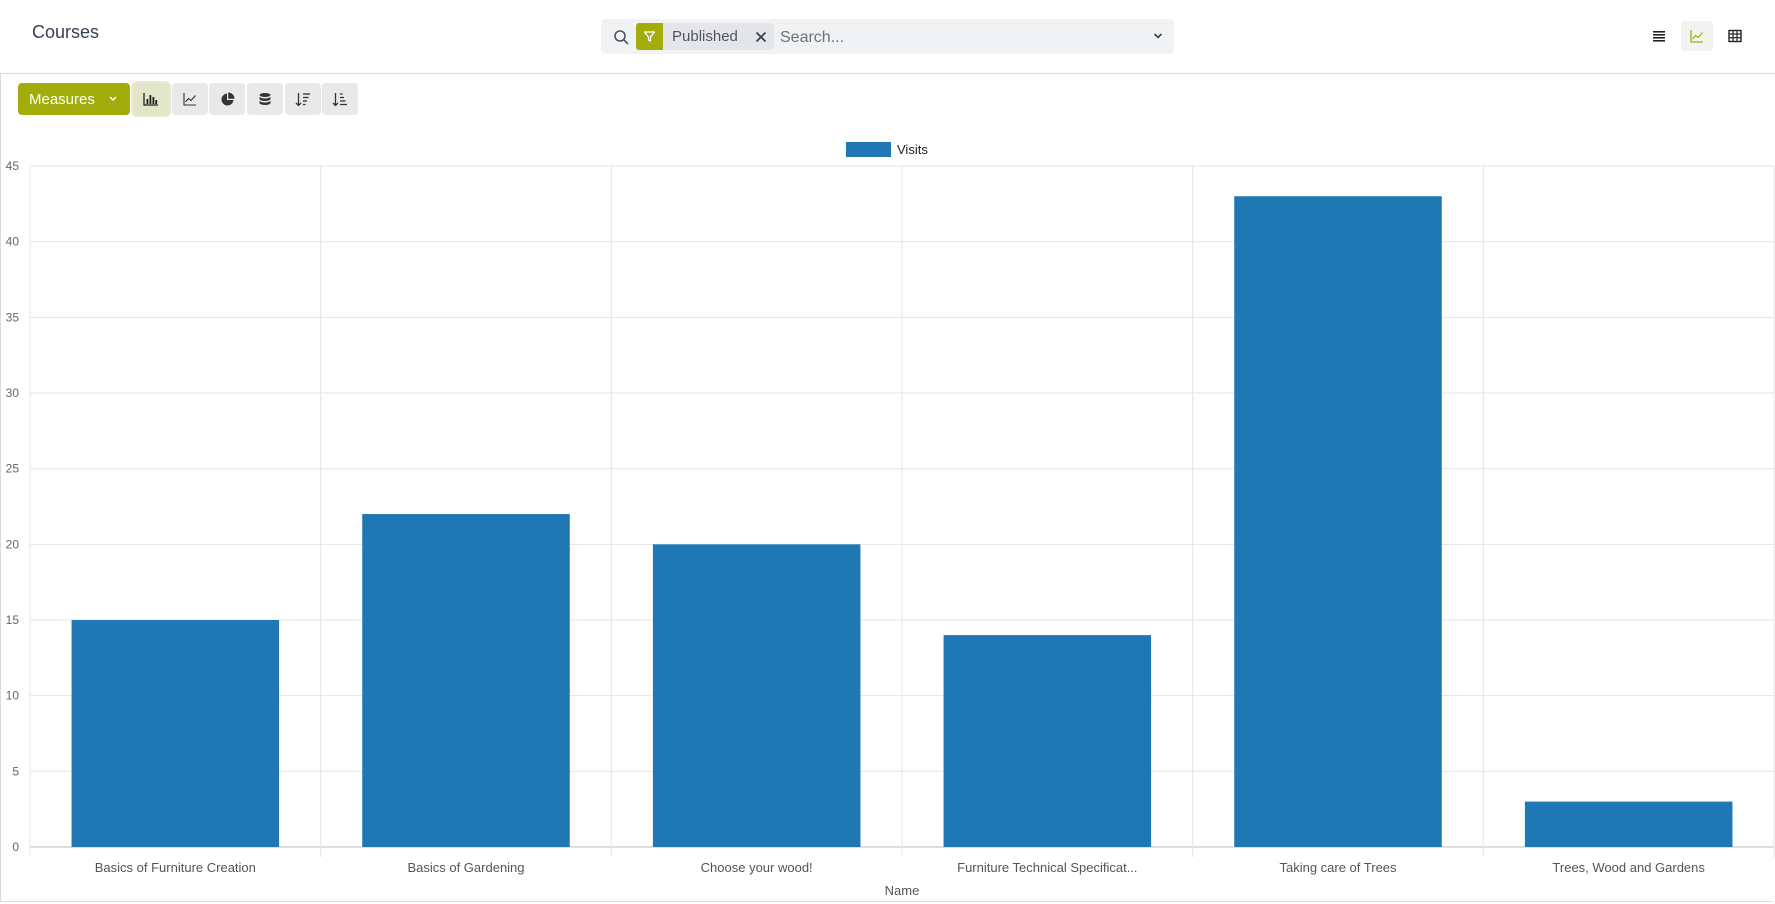  Describe the element at coordinates (13, 317) in the screenshot. I see `y-tick-label: 35` at that location.